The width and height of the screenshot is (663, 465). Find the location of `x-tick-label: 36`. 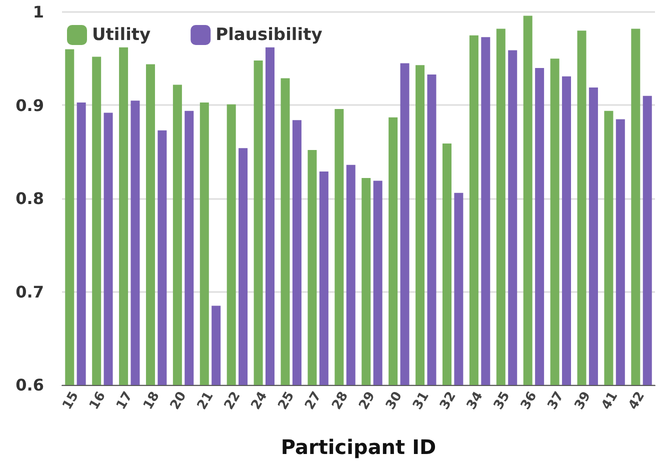

x-tick-label: 36 is located at coordinates (529, 400).